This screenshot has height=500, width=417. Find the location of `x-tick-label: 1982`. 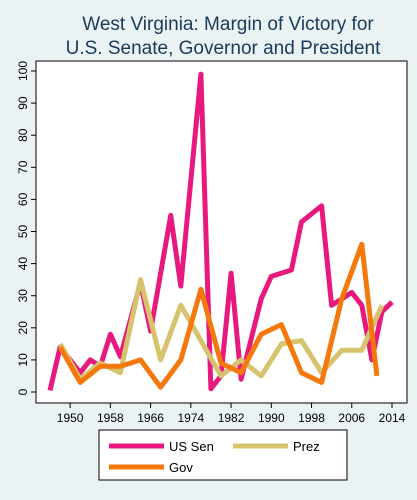

x-tick-label: 1982 is located at coordinates (231, 418).